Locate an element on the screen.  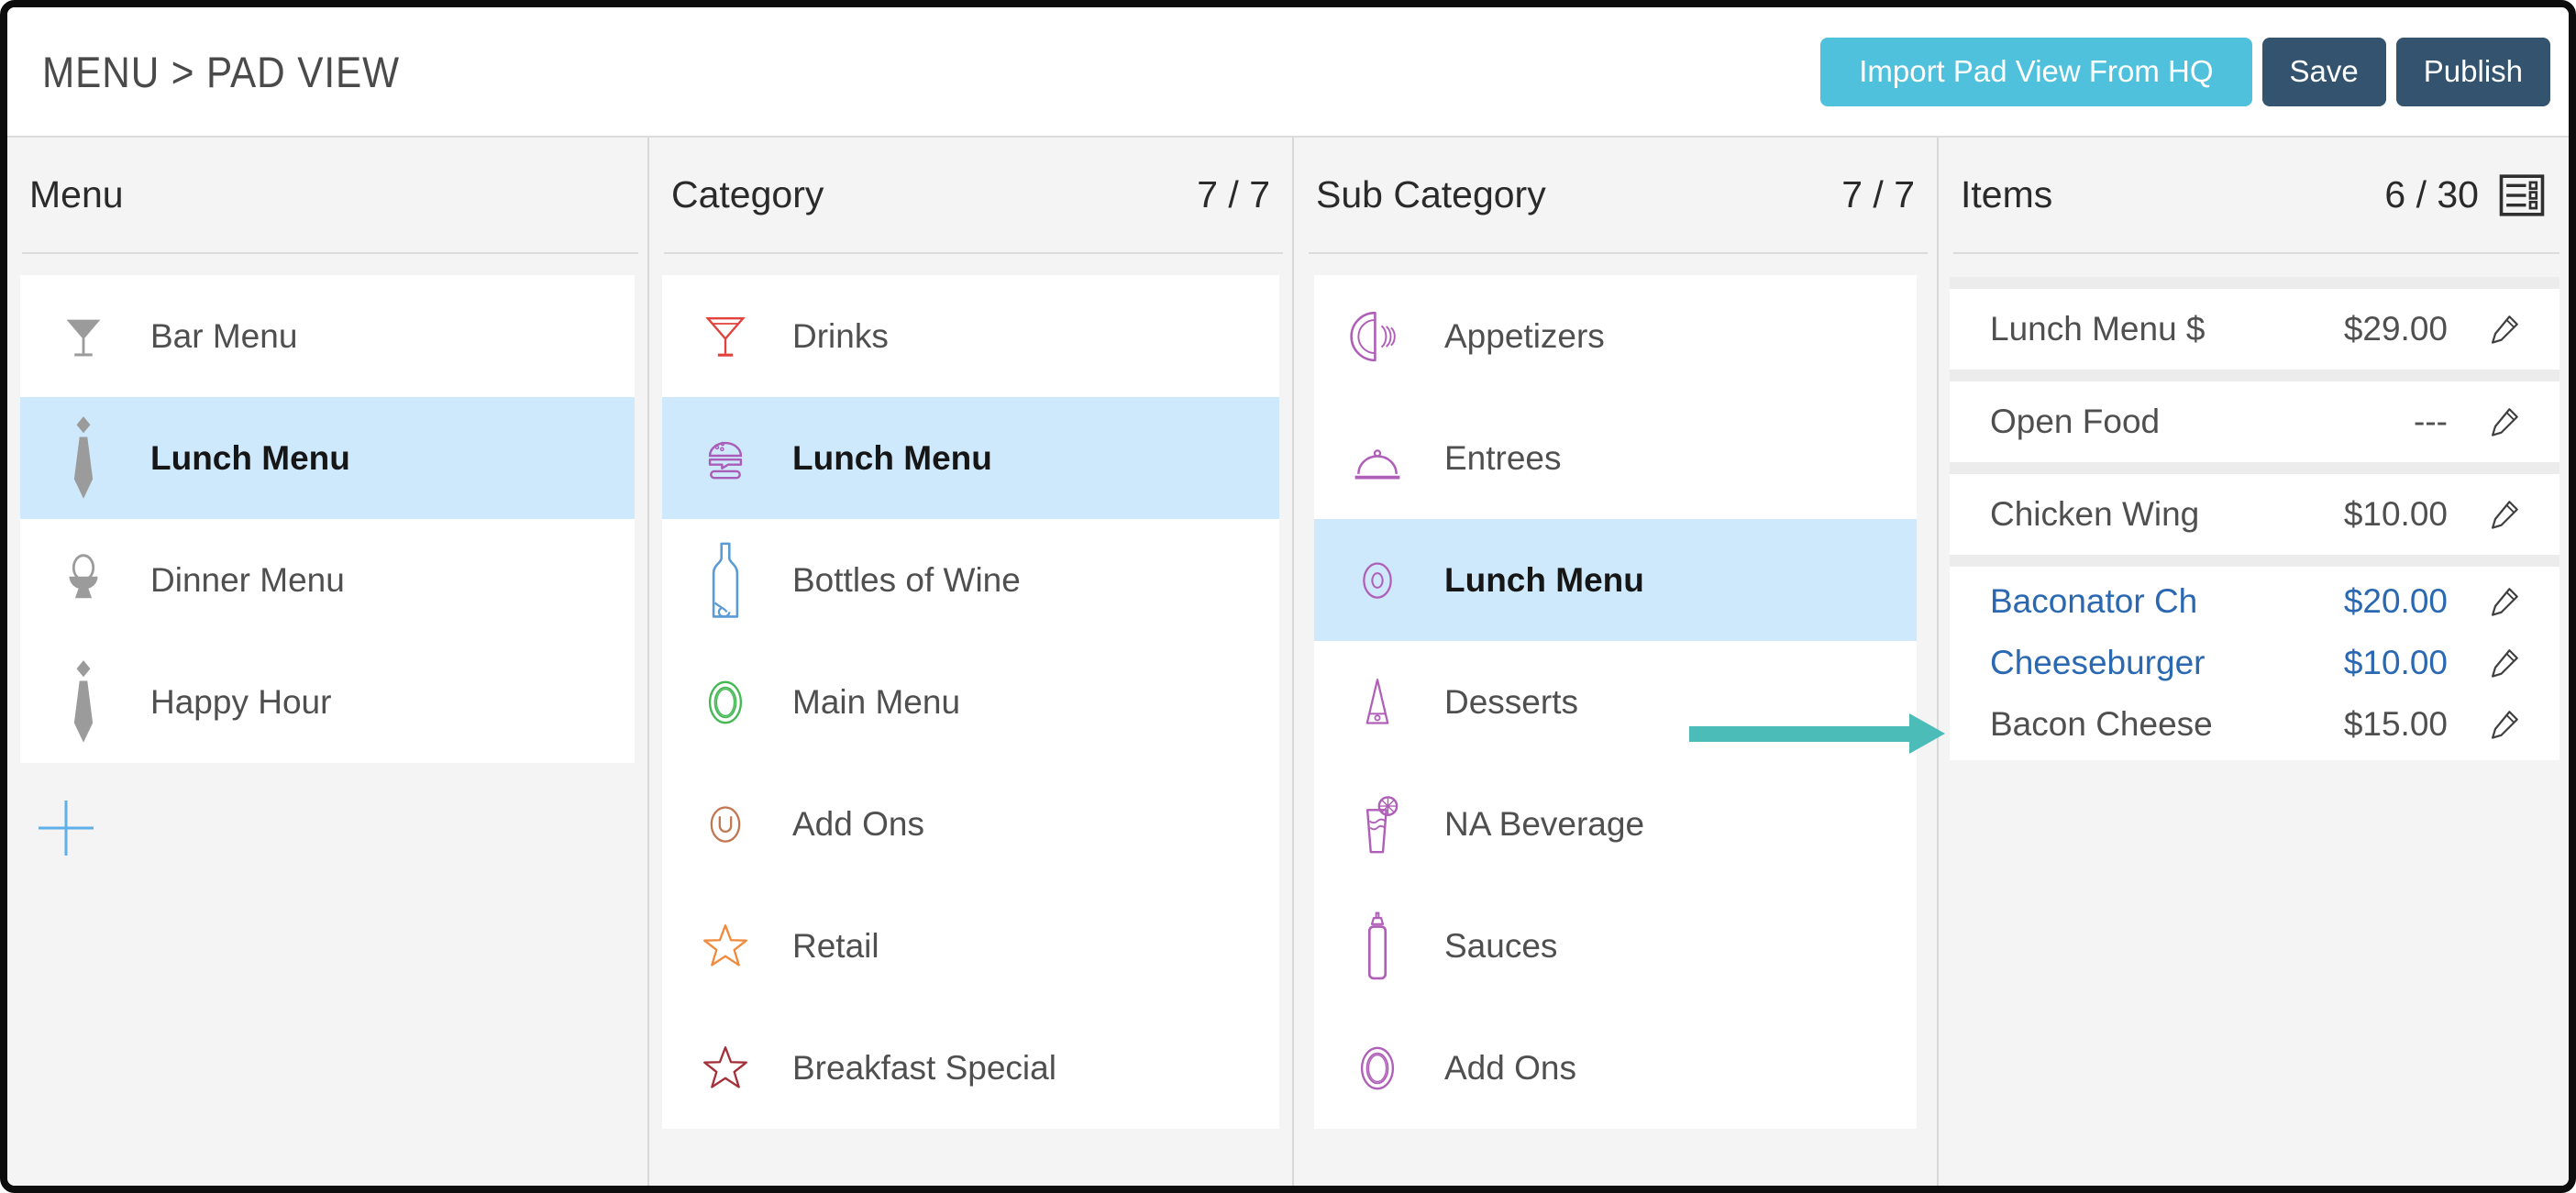
items-list: Lunch Menu $ $29.00 Open Food --- is located at coordinates (2254, 518).